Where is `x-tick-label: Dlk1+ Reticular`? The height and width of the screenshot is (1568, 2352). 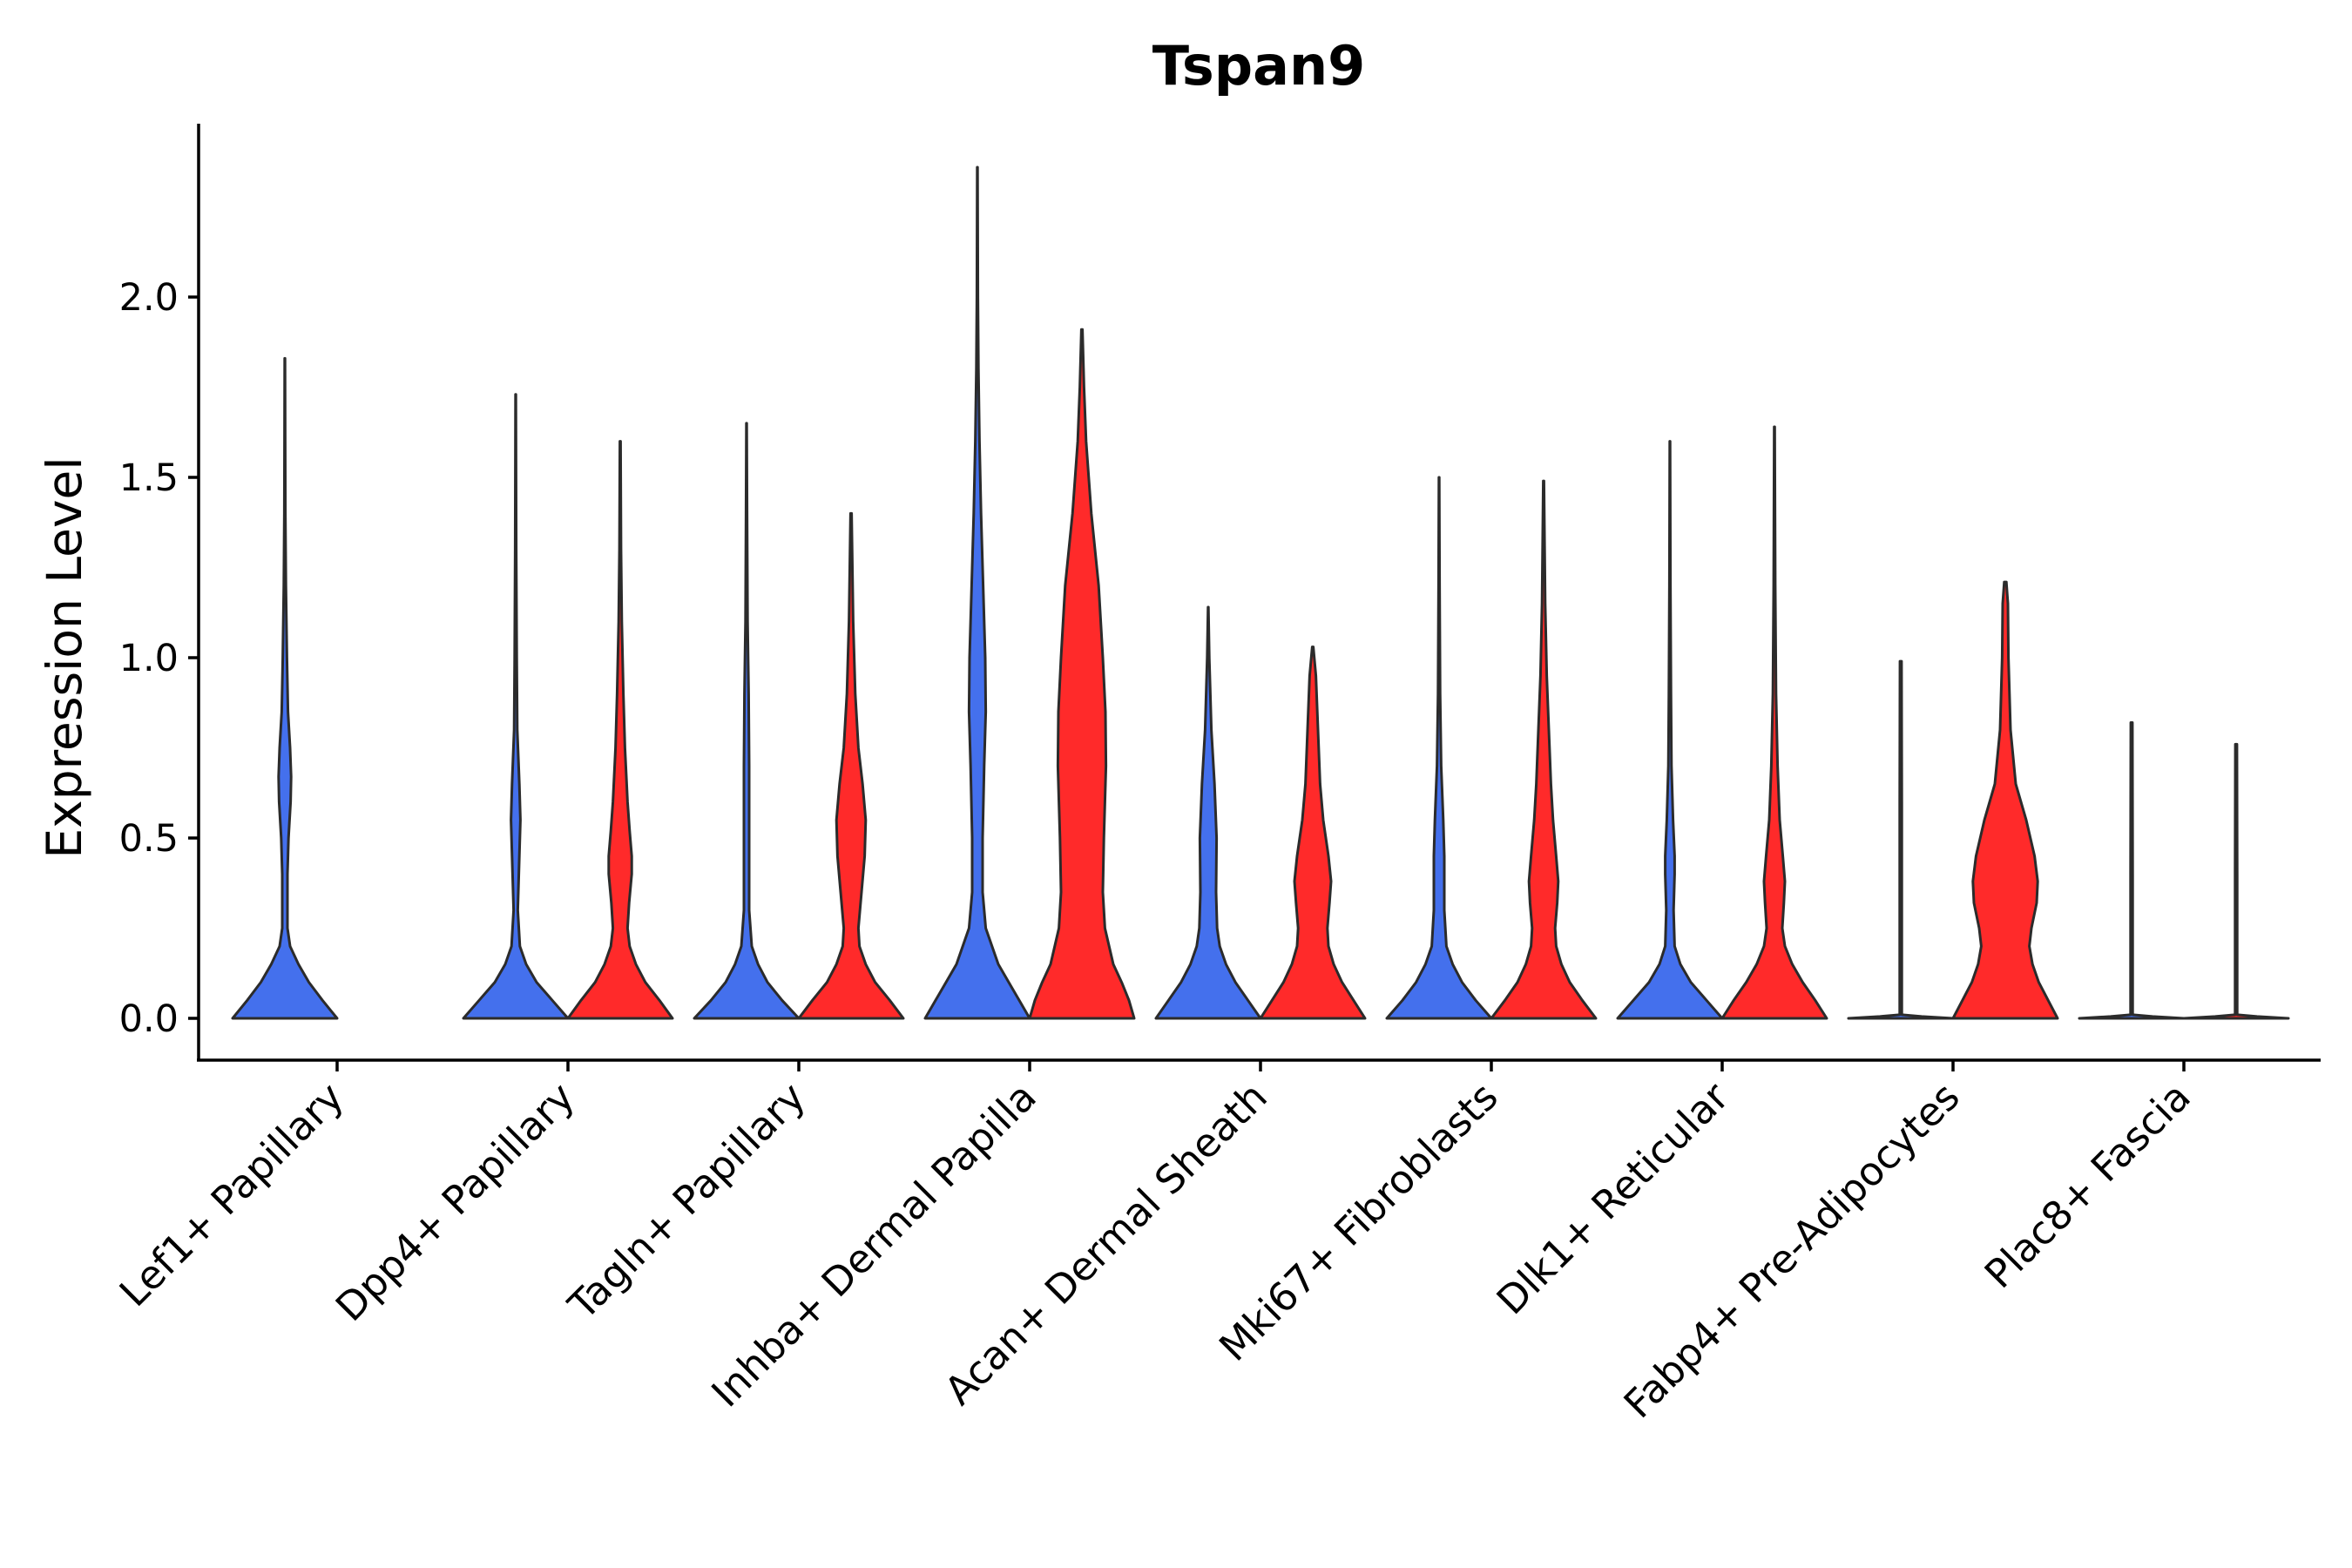
x-tick-label: Dlk1+ Reticular is located at coordinates (1613, 1198).